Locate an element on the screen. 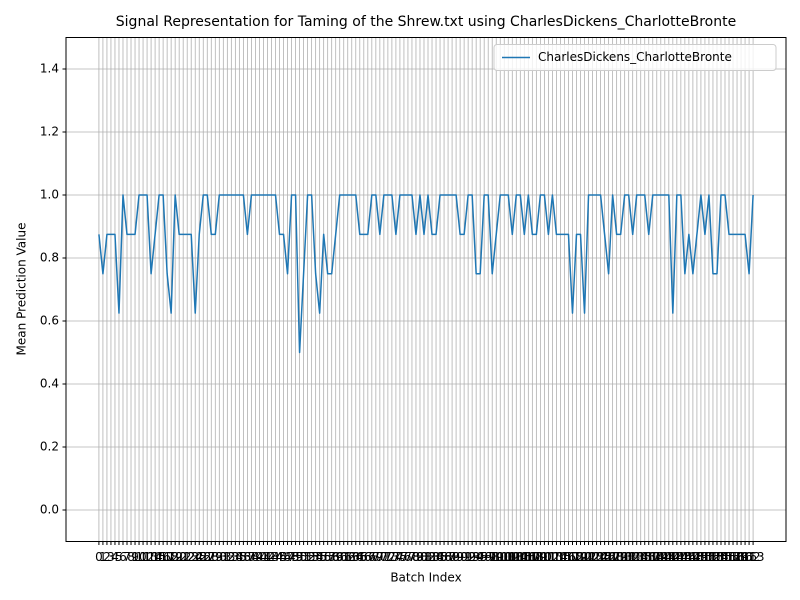 The height and width of the screenshot is (600, 800). x-tick-label: 147 is located at coordinates (688, 557).